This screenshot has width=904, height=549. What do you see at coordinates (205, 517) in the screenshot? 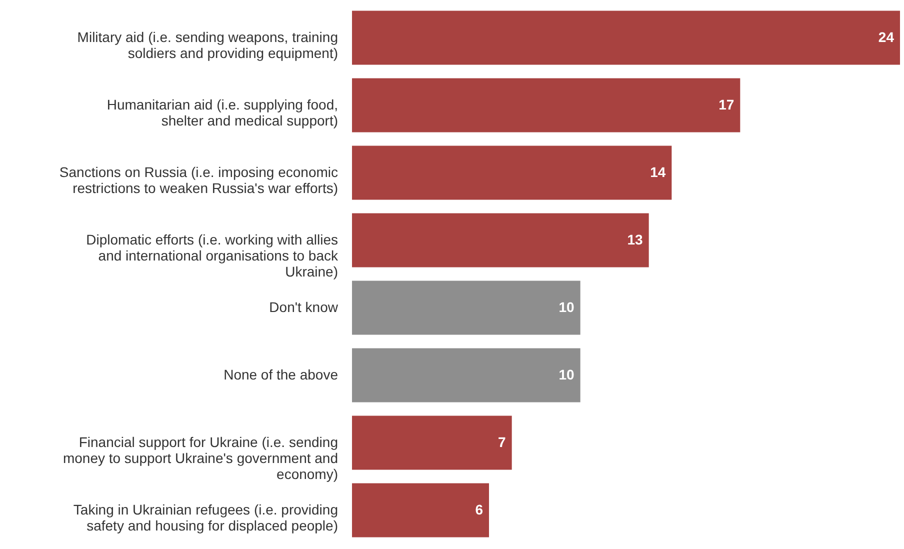
I see `y-tick-label: Taking in Ukrainian refugees (i.e. providing safety and housing for displaced people)` at bounding box center [205, 517].